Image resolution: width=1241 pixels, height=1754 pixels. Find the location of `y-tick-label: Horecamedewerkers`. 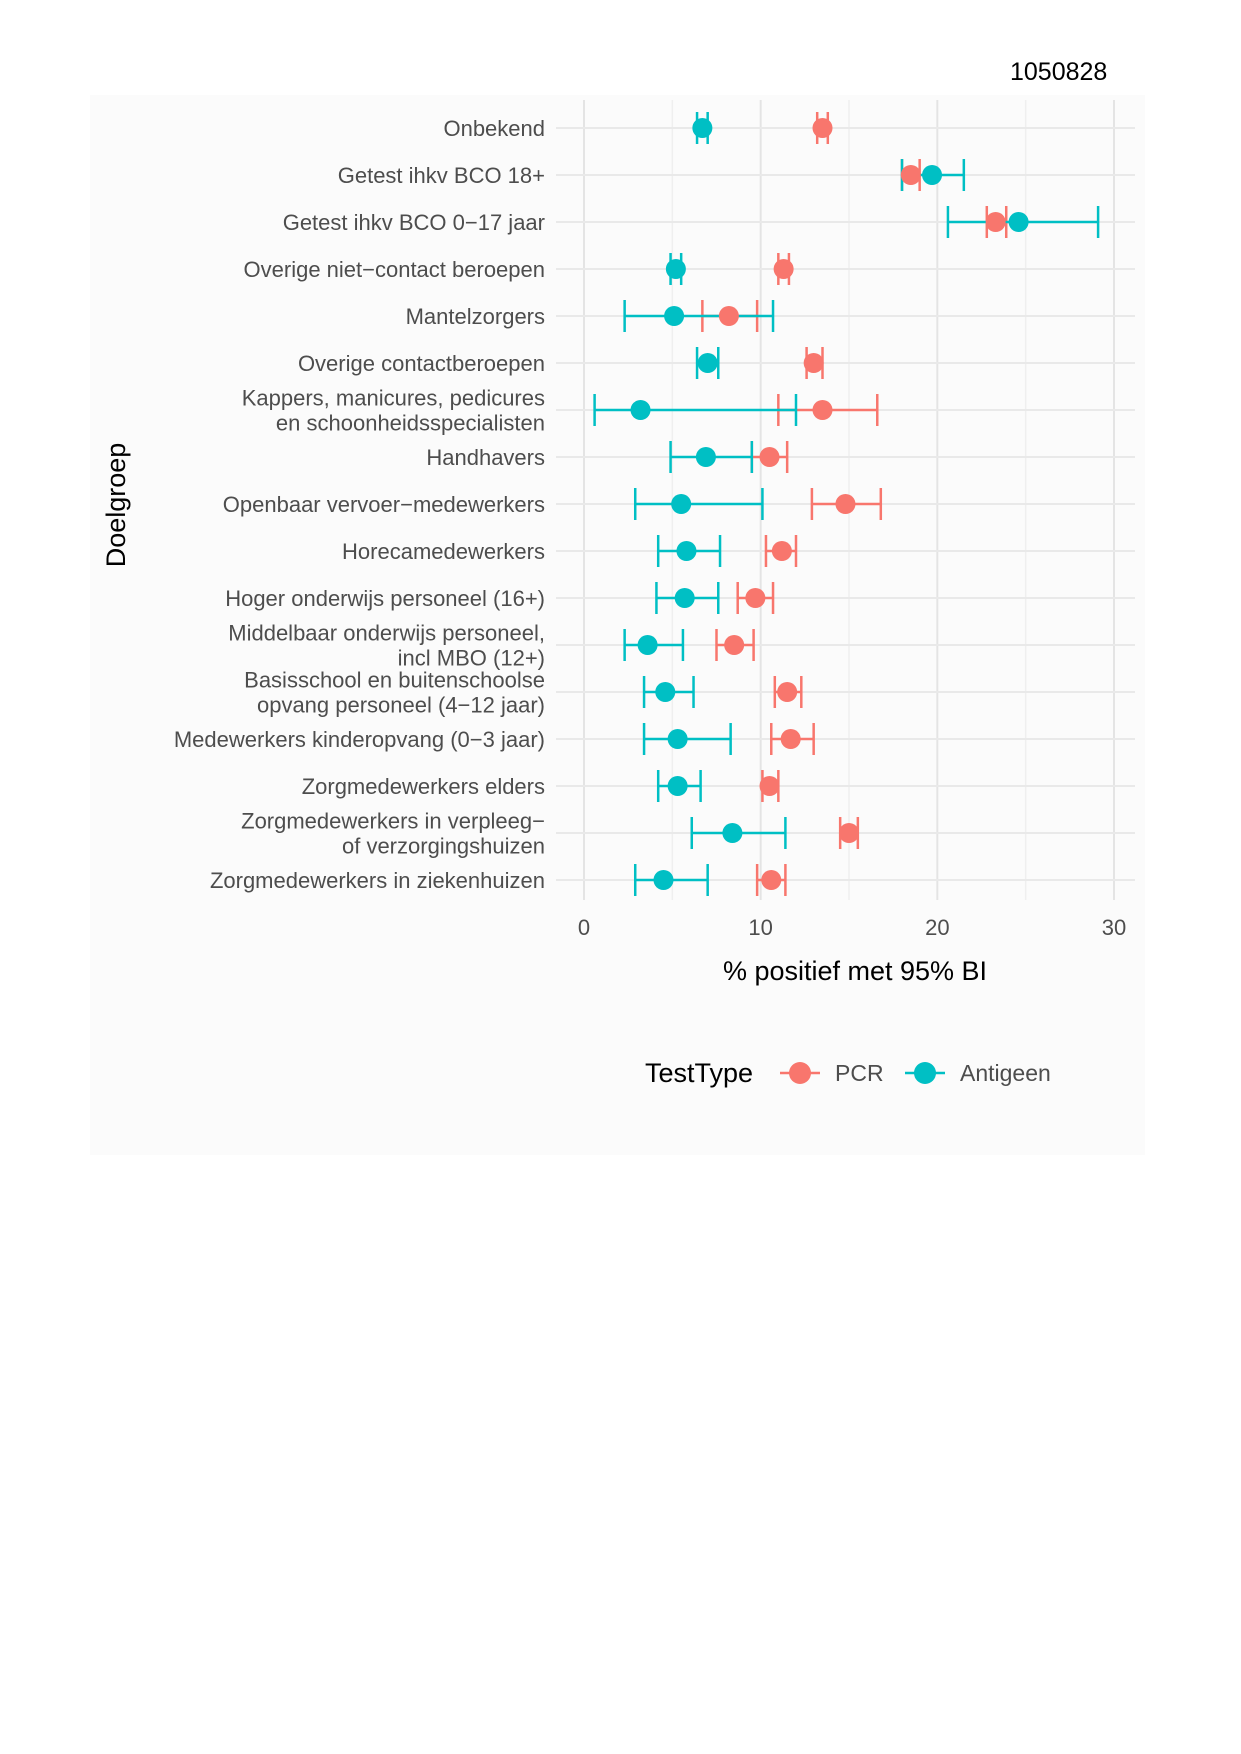

y-tick-label: Horecamedewerkers is located at coordinates (443, 551).